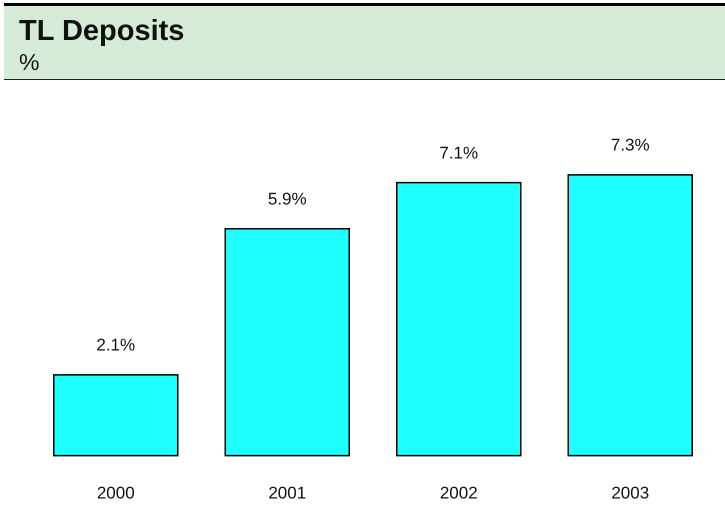  What do you see at coordinates (287, 492) in the screenshot?
I see `x-tick-label: 2001` at bounding box center [287, 492].